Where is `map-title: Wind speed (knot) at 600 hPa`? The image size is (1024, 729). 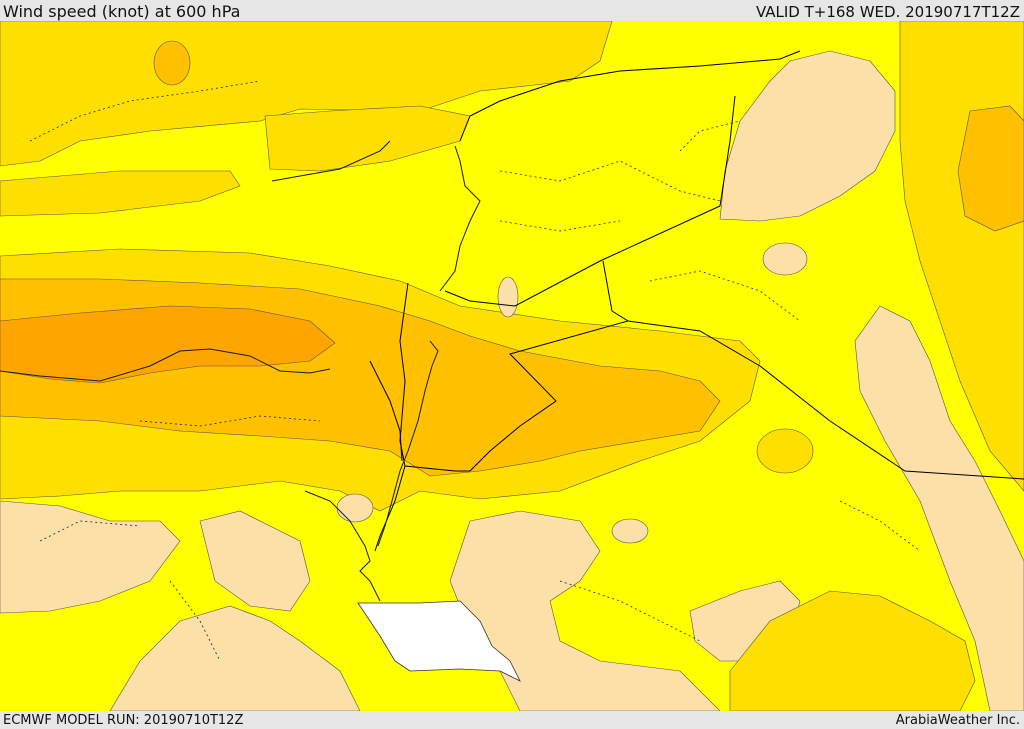
map-title: Wind speed (knot) at 600 hPa is located at coordinates (122, 11).